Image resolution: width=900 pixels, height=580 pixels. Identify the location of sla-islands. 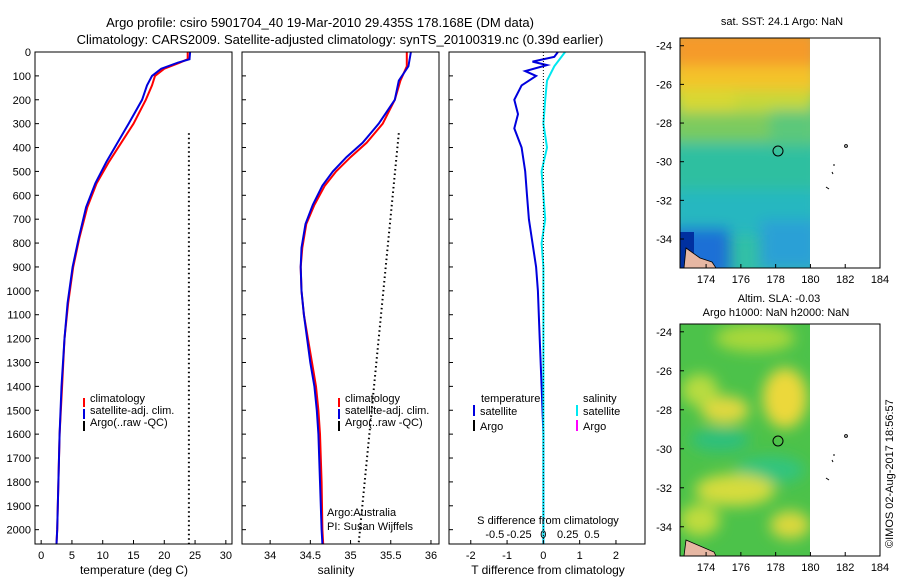
(836, 457).